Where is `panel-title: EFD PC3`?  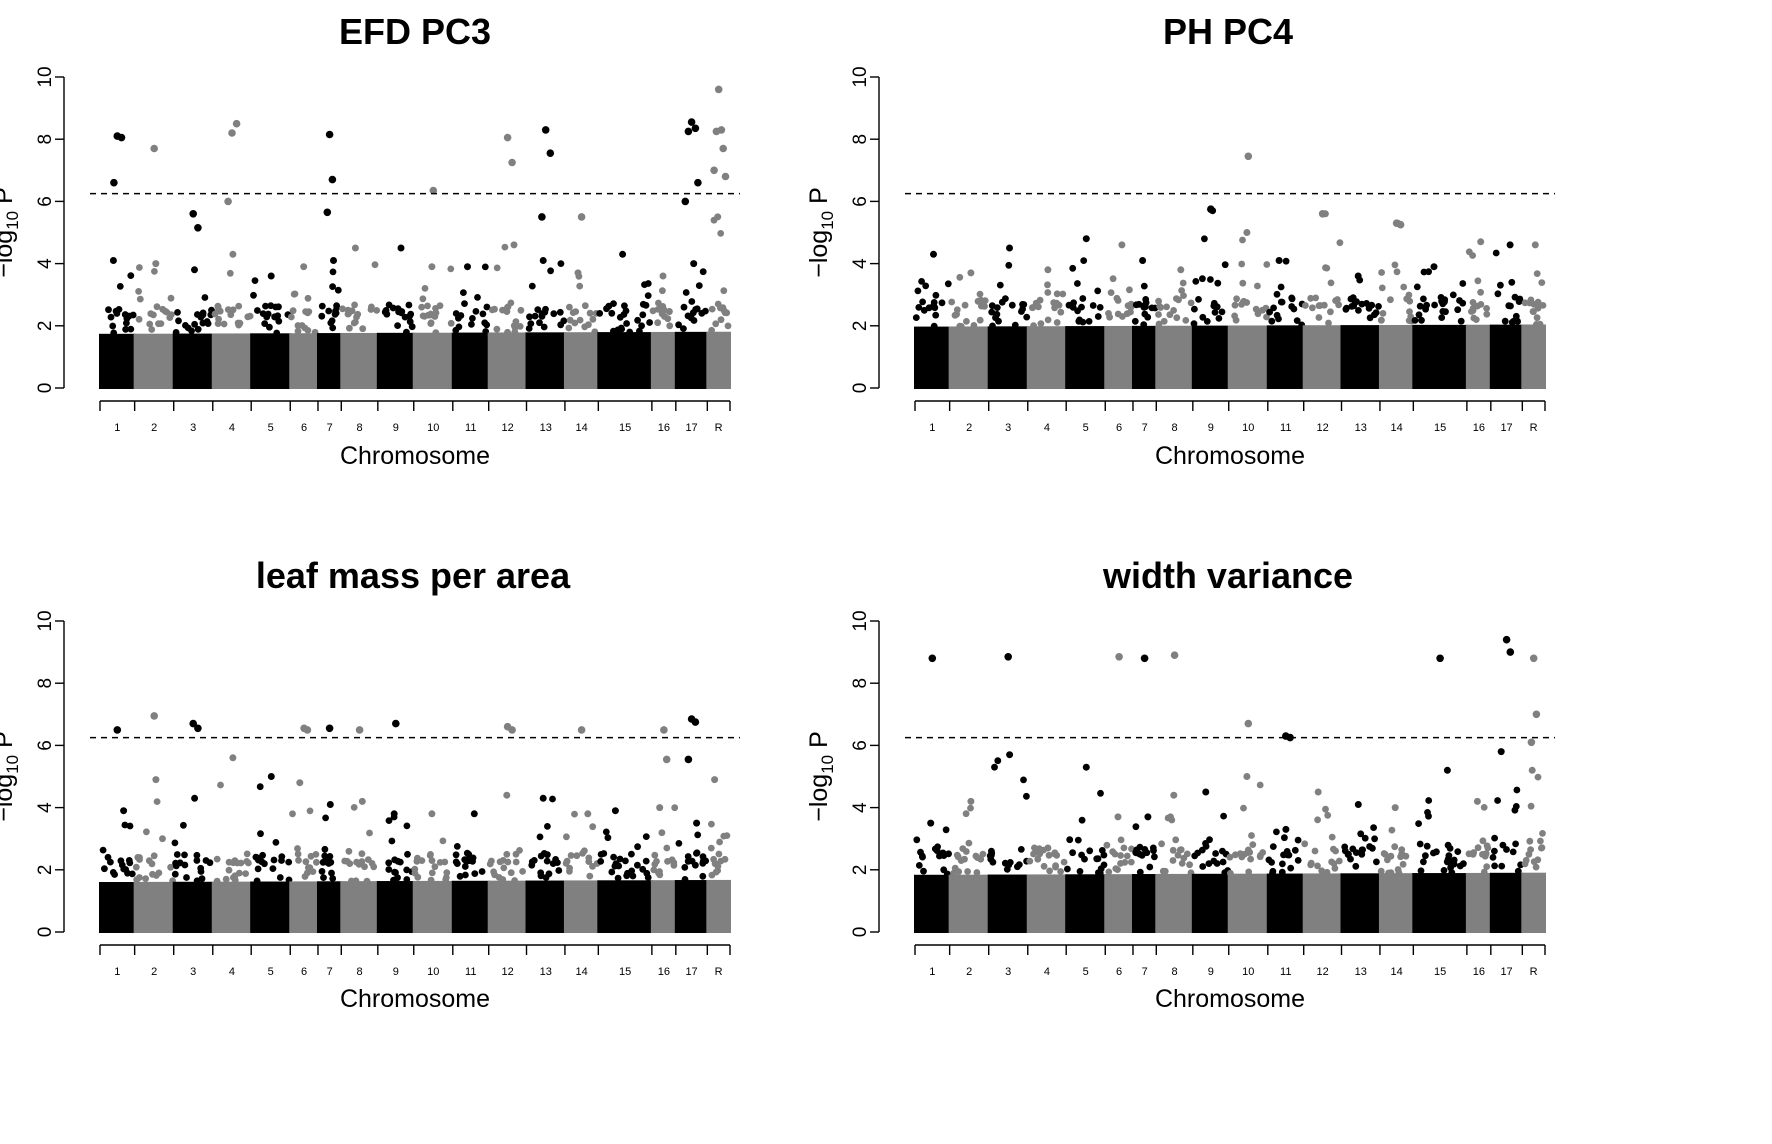 panel-title: EFD PC3 is located at coordinates (415, 31).